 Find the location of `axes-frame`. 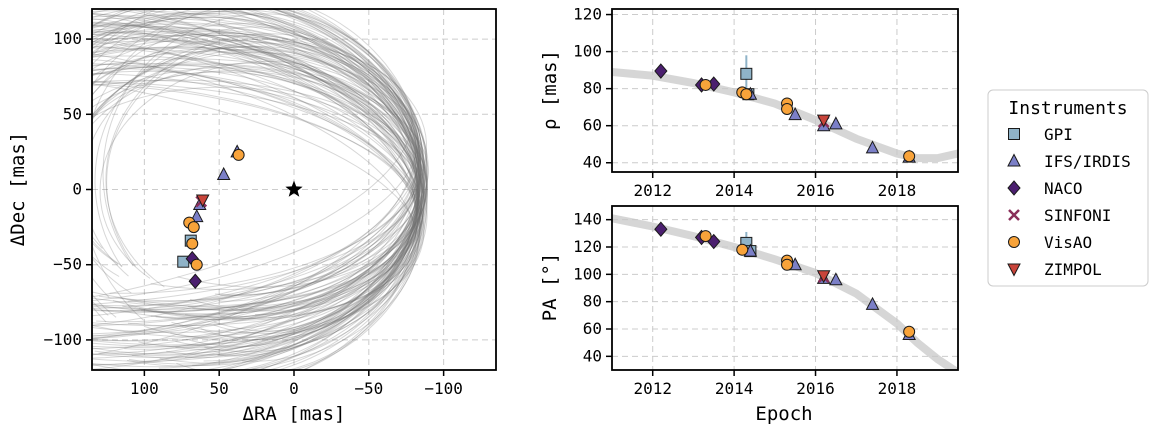

axes-frame is located at coordinates (785, 90).